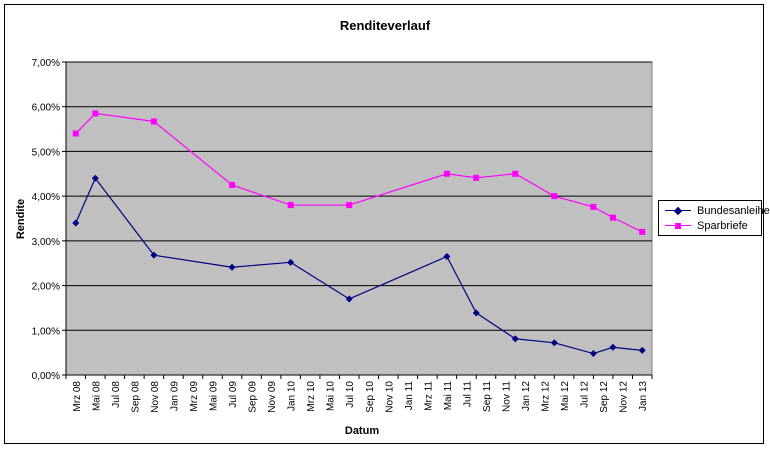  What do you see at coordinates (253, 397) in the screenshot?
I see `x-tick-label: Sep 09` at bounding box center [253, 397].